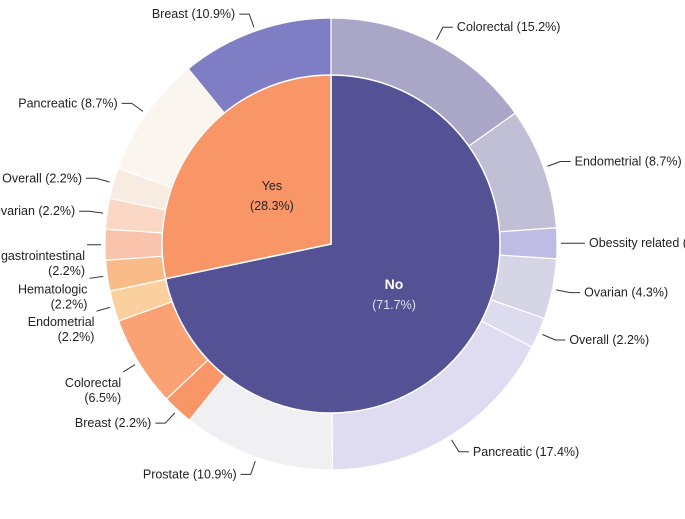 The image size is (685, 519). Describe the element at coordinates (394, 305) in the screenshot. I see `inner-slice-no-pct: (71.7%)` at that location.